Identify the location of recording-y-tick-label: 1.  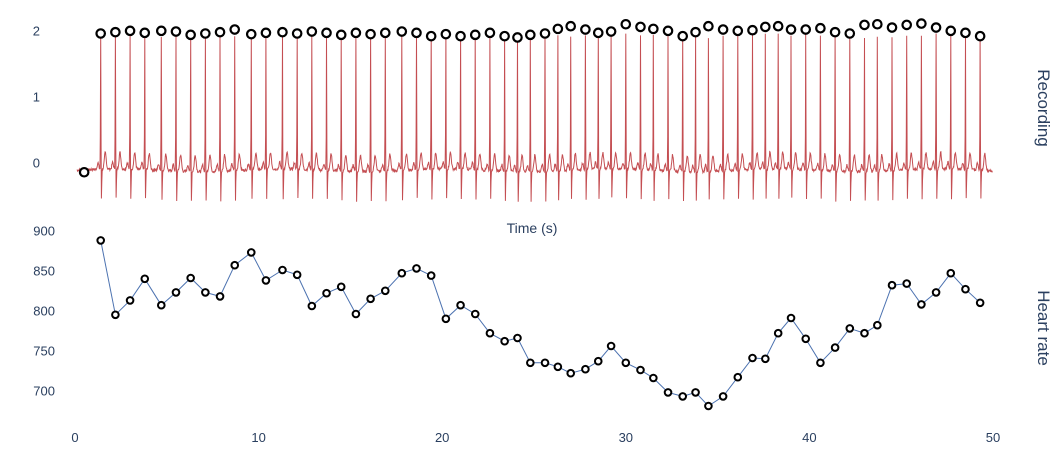
(36, 97).